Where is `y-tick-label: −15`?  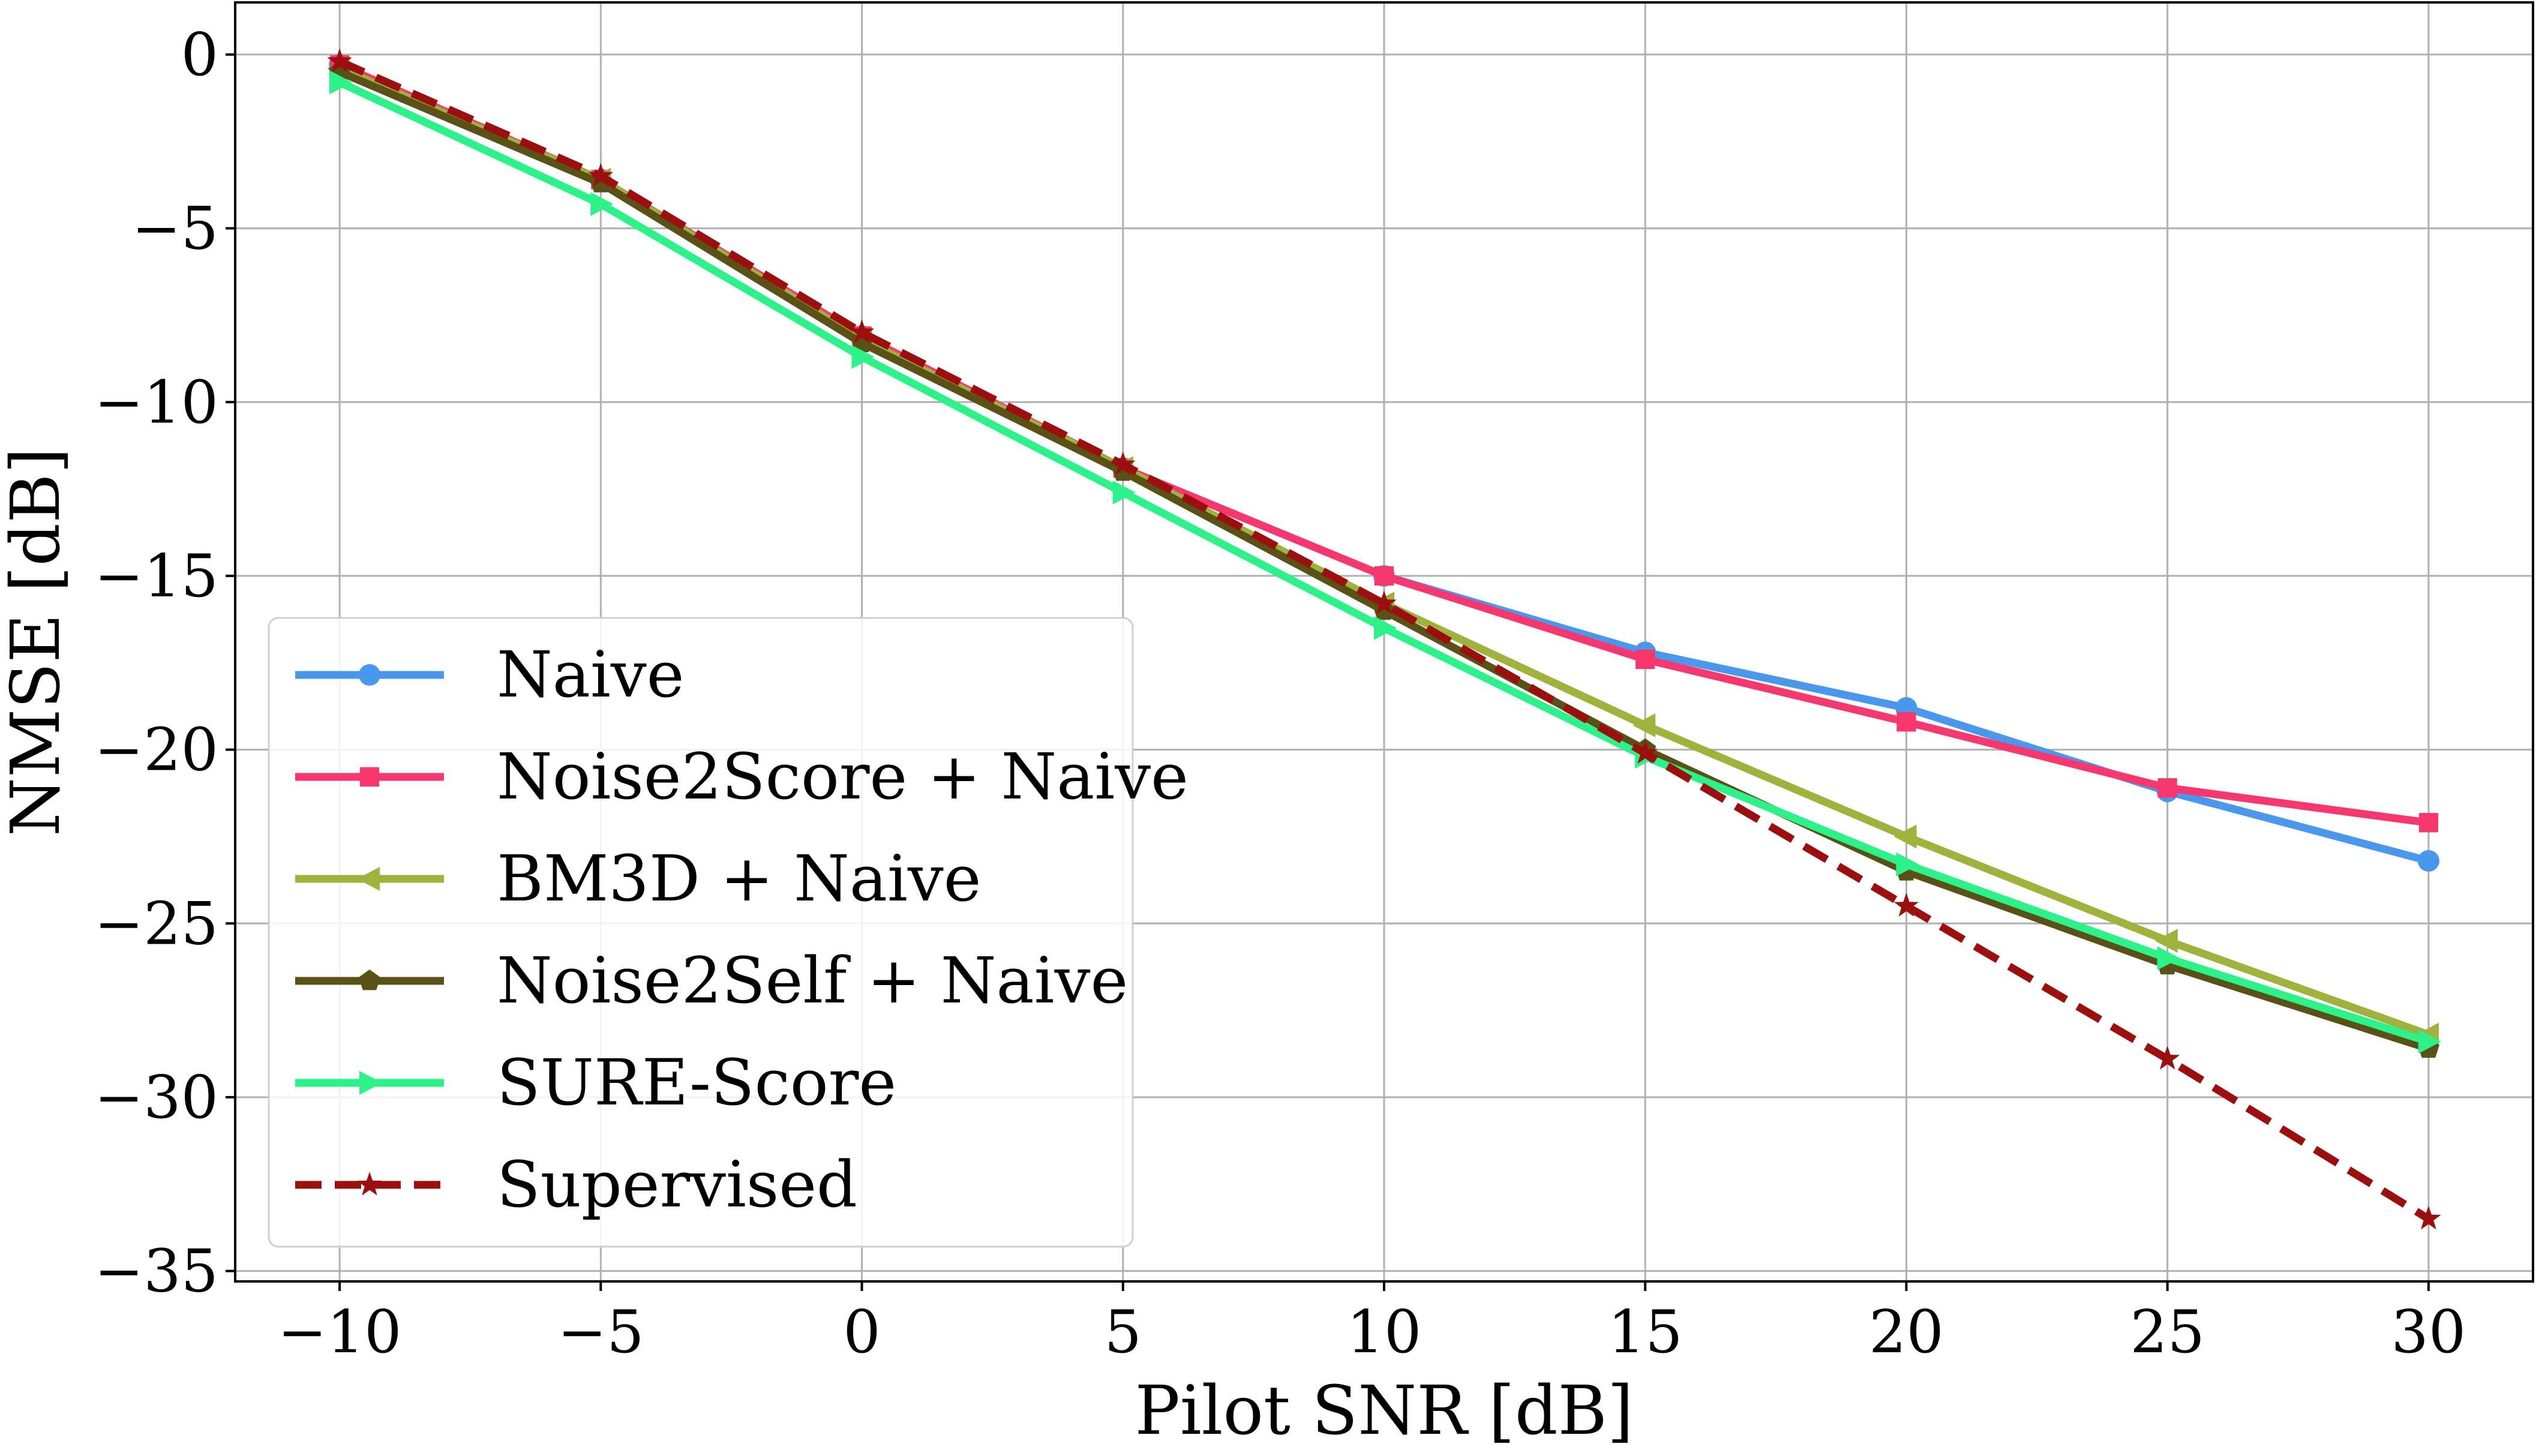
y-tick-label: −15 is located at coordinates (156, 577).